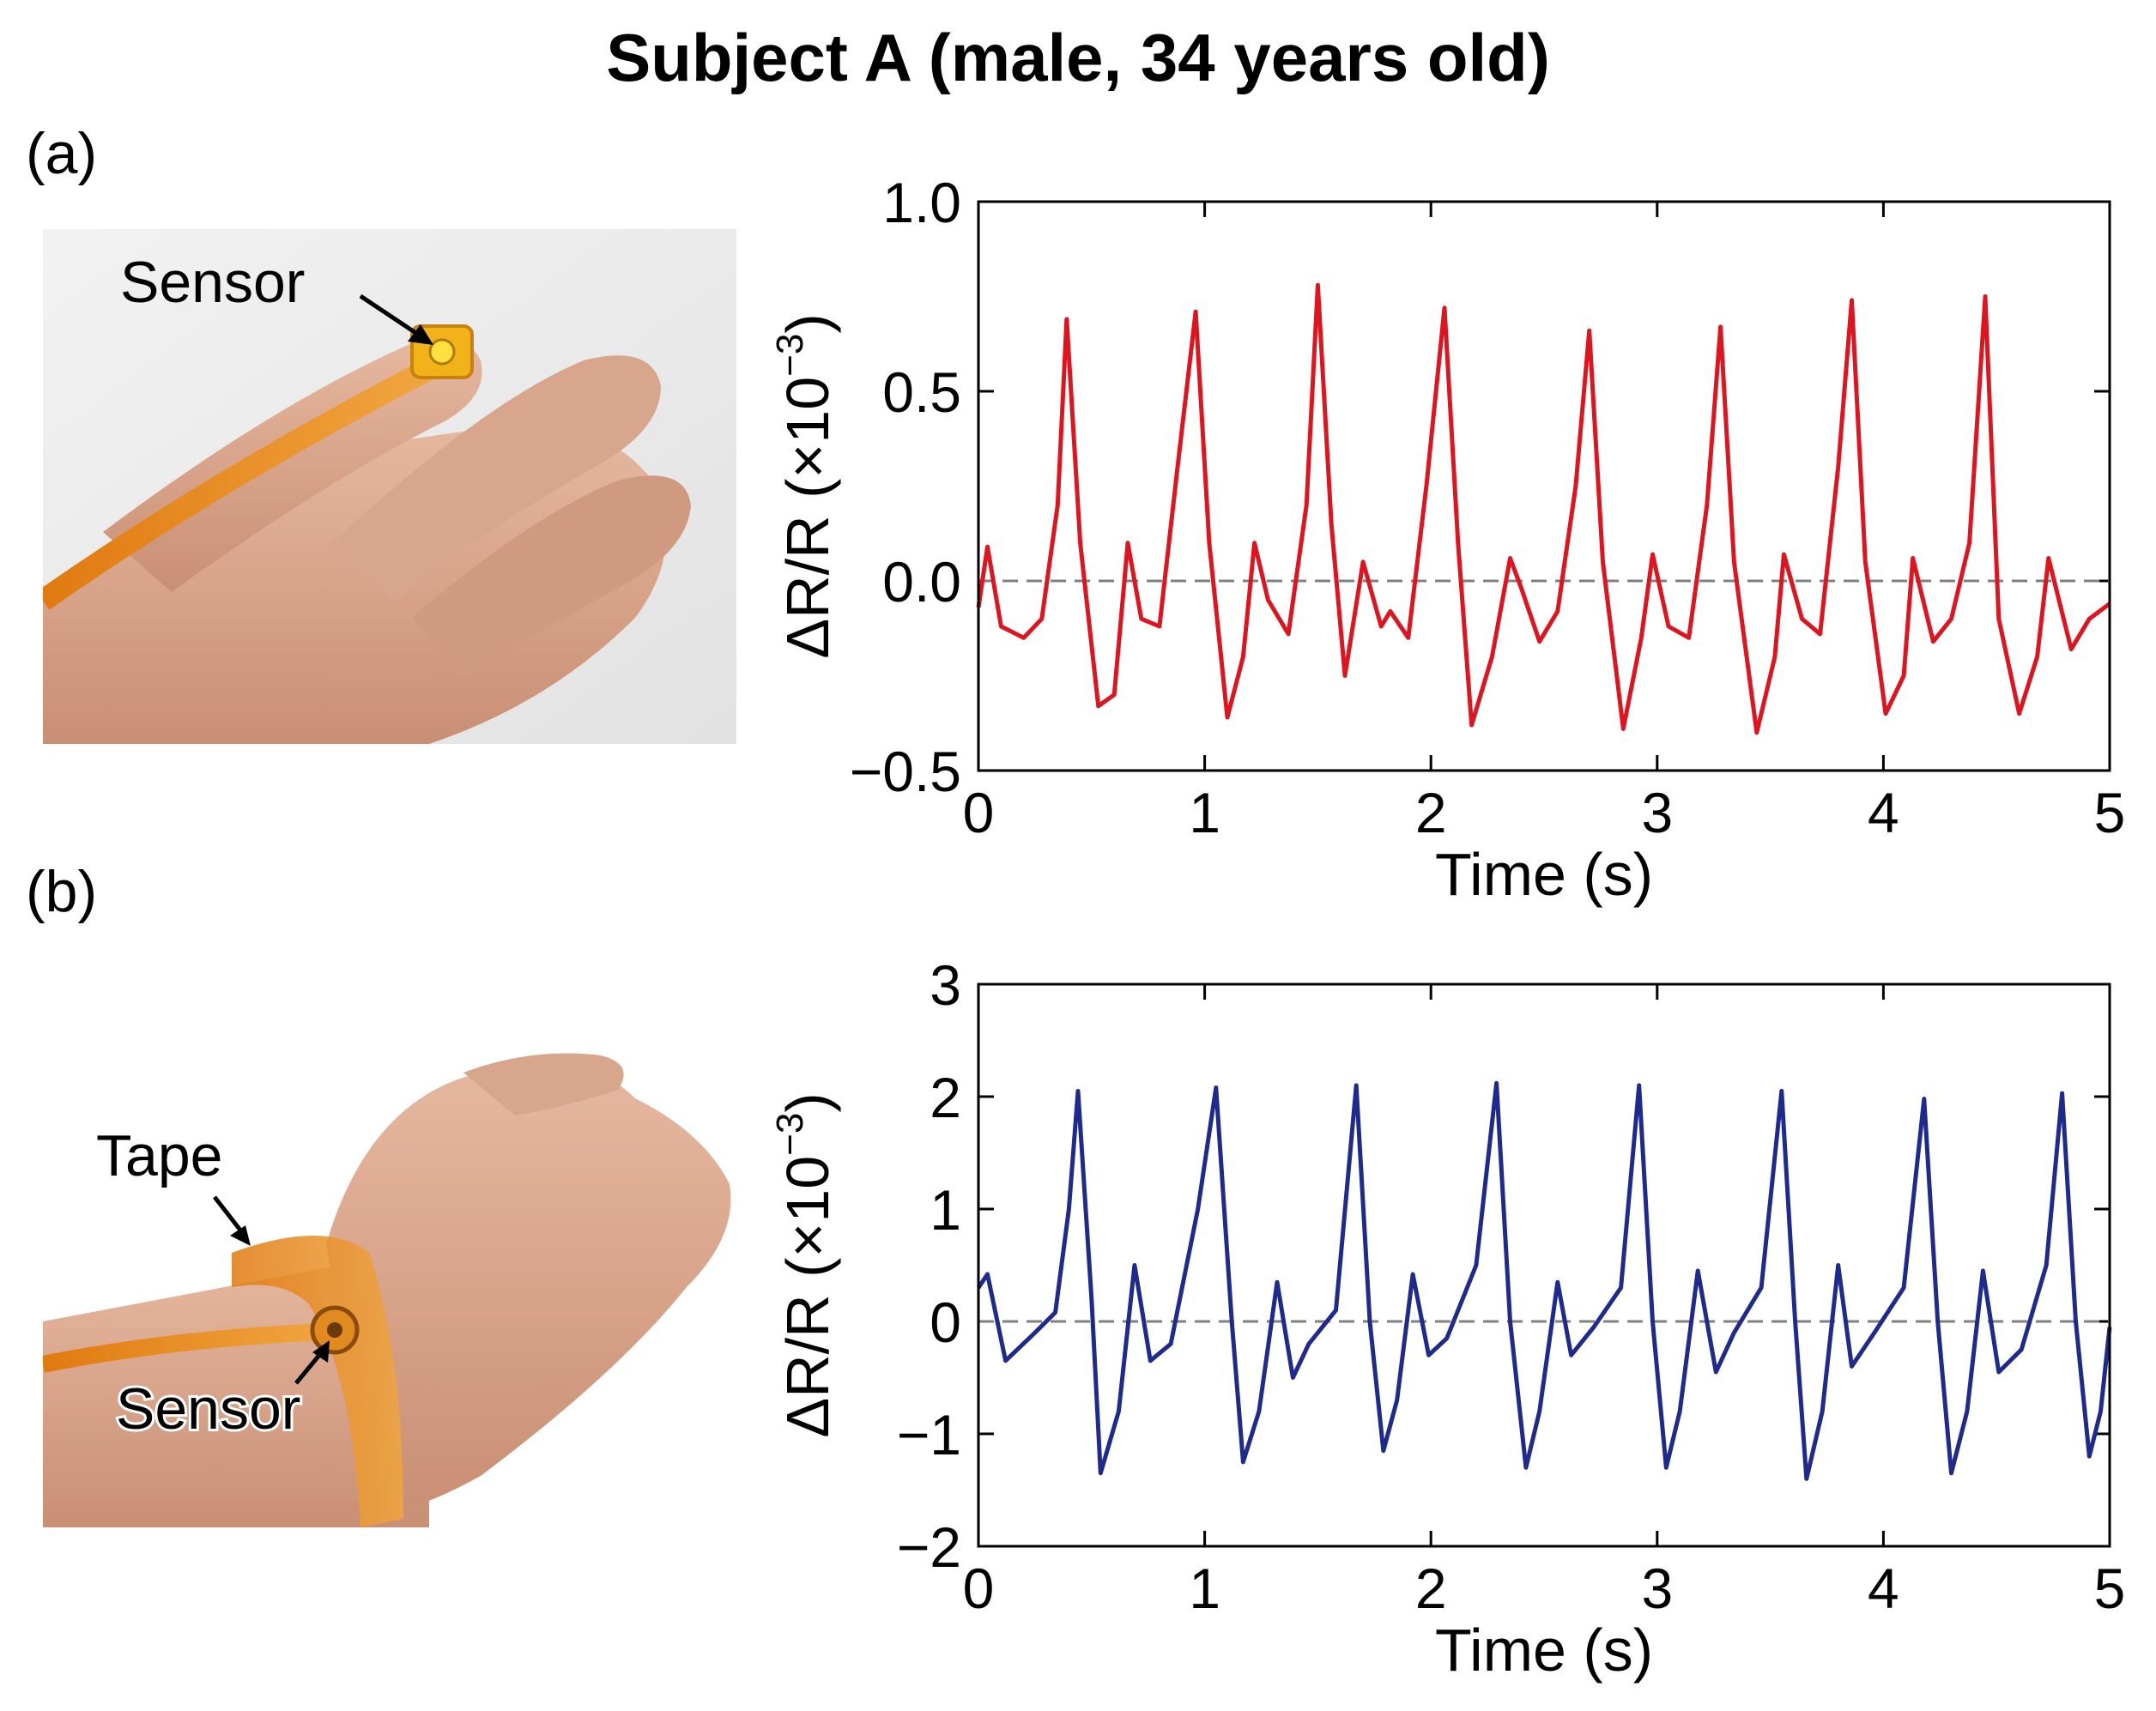  What do you see at coordinates (921, 582) in the screenshot?
I see `chart-a-ytick-label: 0.0` at bounding box center [921, 582].